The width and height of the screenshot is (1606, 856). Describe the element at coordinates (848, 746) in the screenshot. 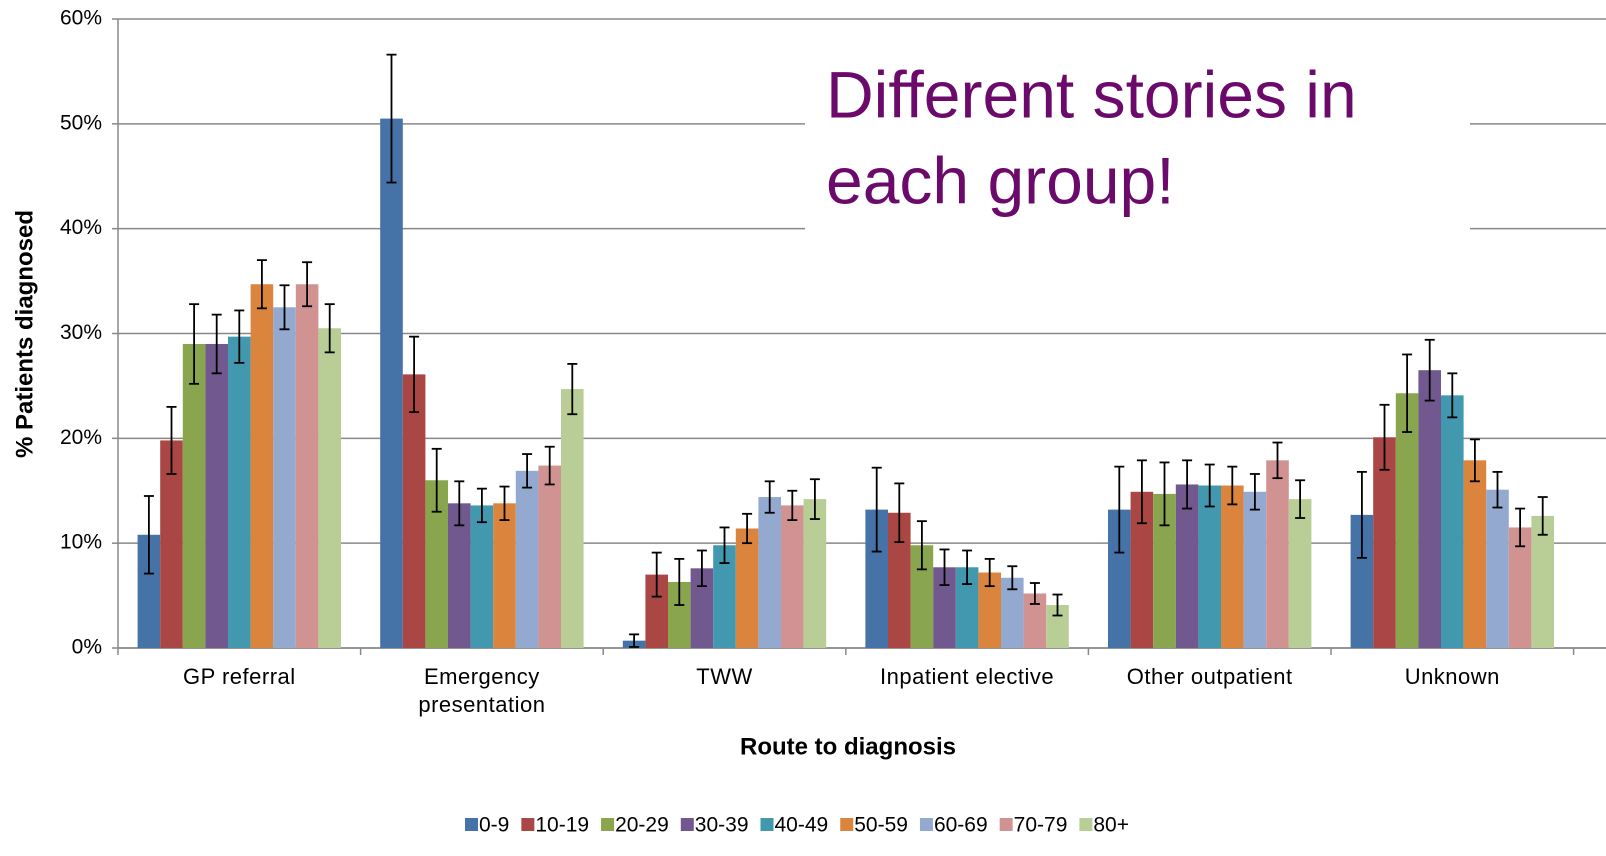

I see `x-axis-title: Route to diagnosis` at that location.